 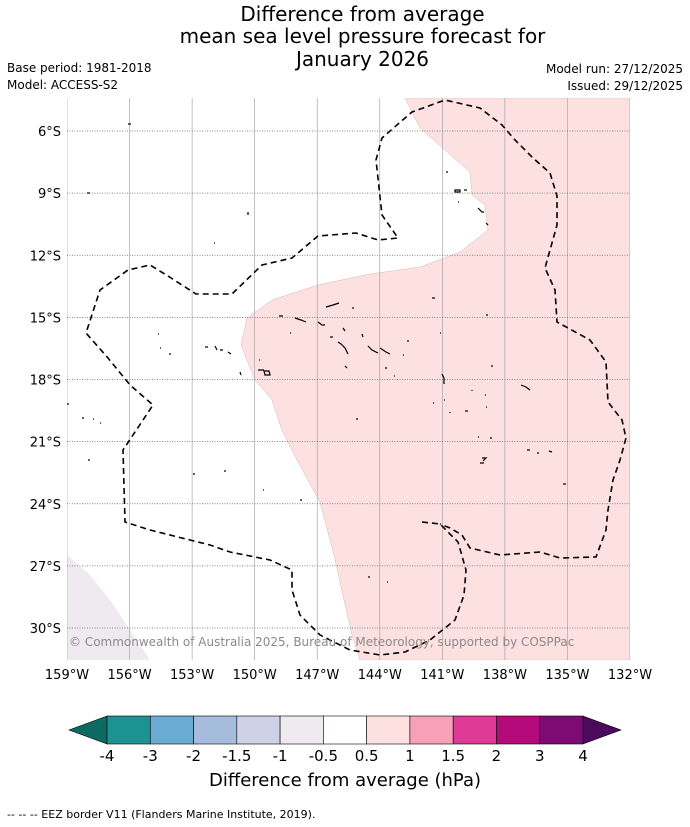 I want to click on colorbar-tick-label: -0.5, so click(x=323, y=756).